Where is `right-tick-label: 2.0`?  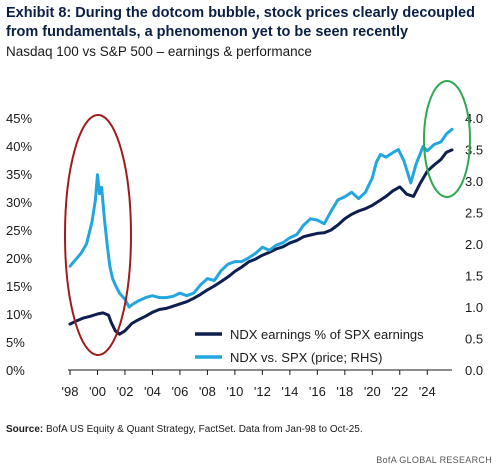
right-tick-label: 2.0 is located at coordinates (474, 244).